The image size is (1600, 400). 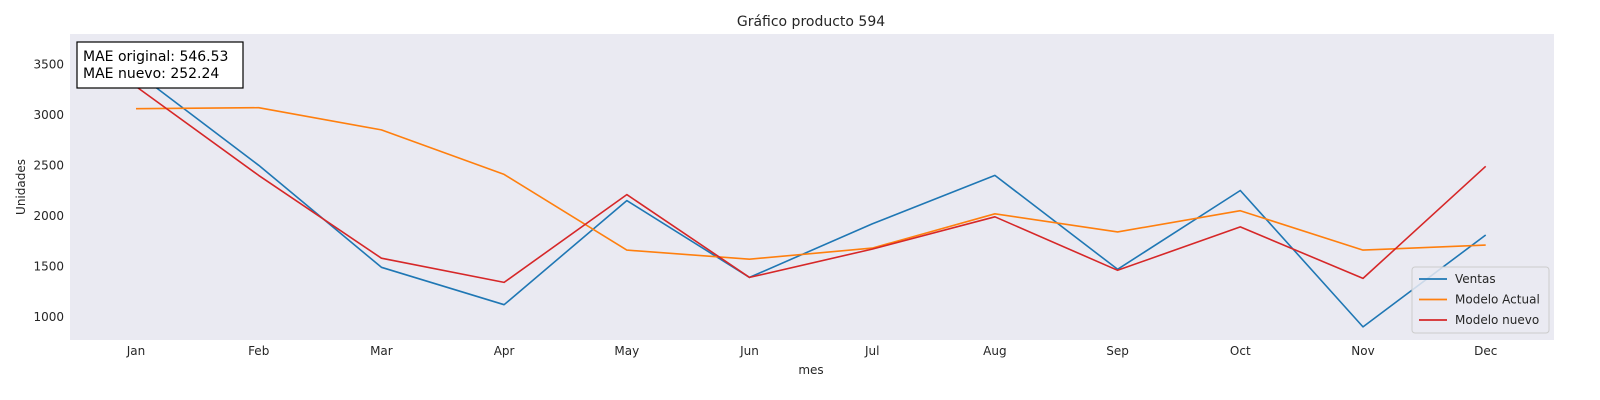 I want to click on x-tick-label: Oct, so click(x=1240, y=351).